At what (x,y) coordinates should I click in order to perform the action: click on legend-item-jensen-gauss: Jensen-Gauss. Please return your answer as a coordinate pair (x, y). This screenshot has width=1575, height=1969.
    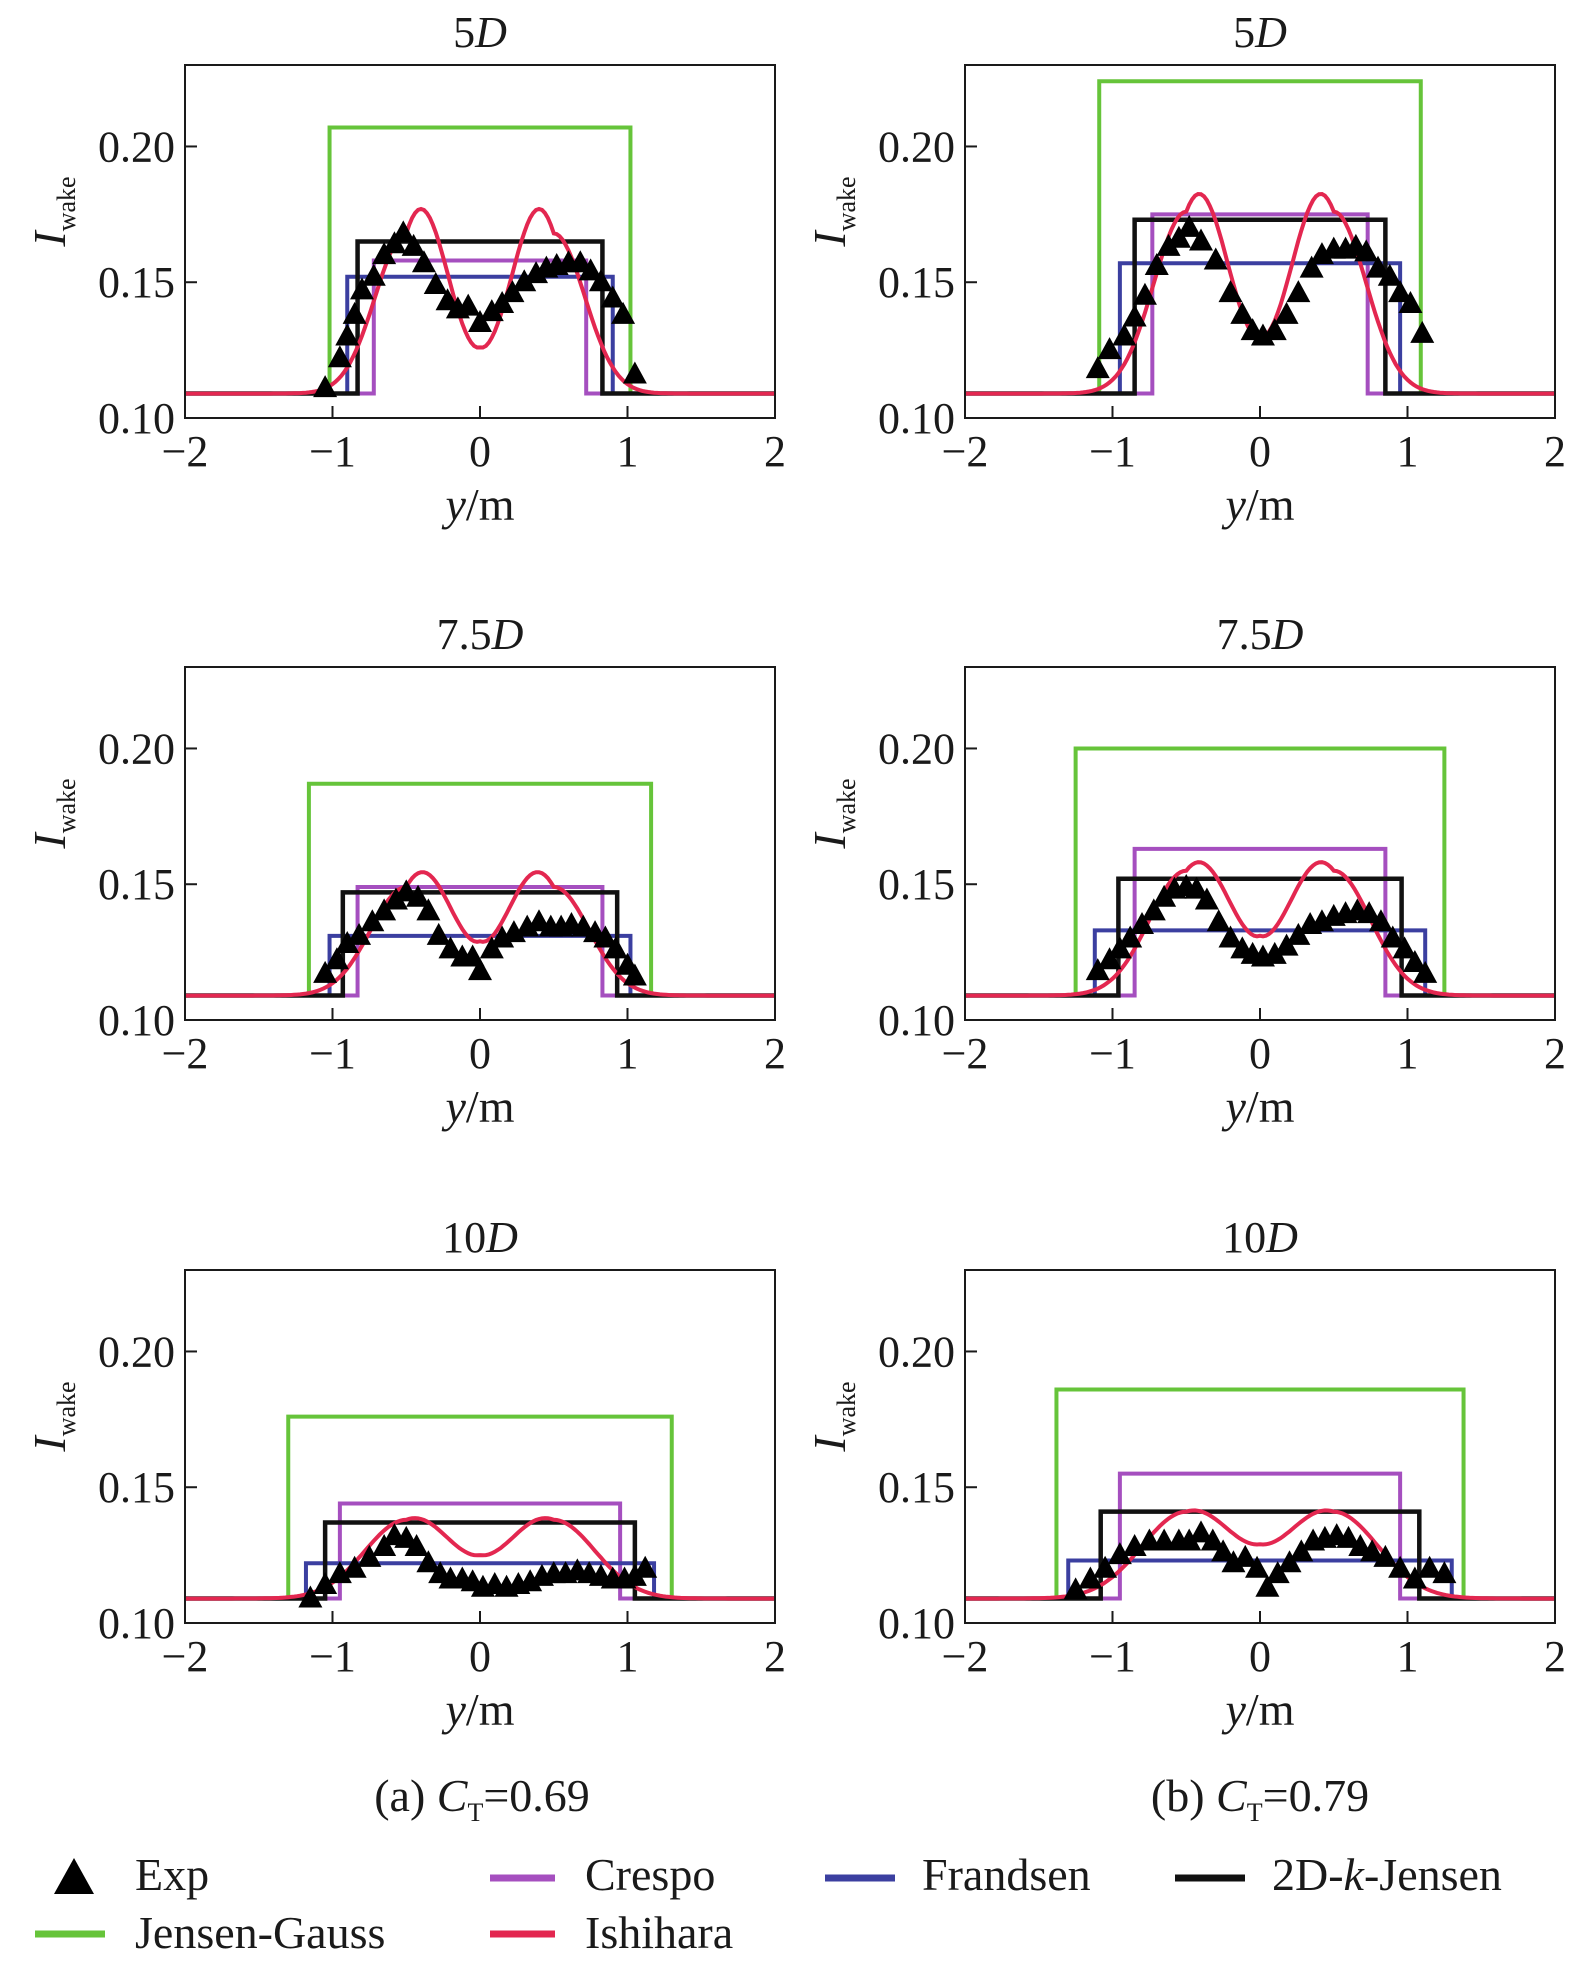
    Looking at the image, I should click on (210, 1932).